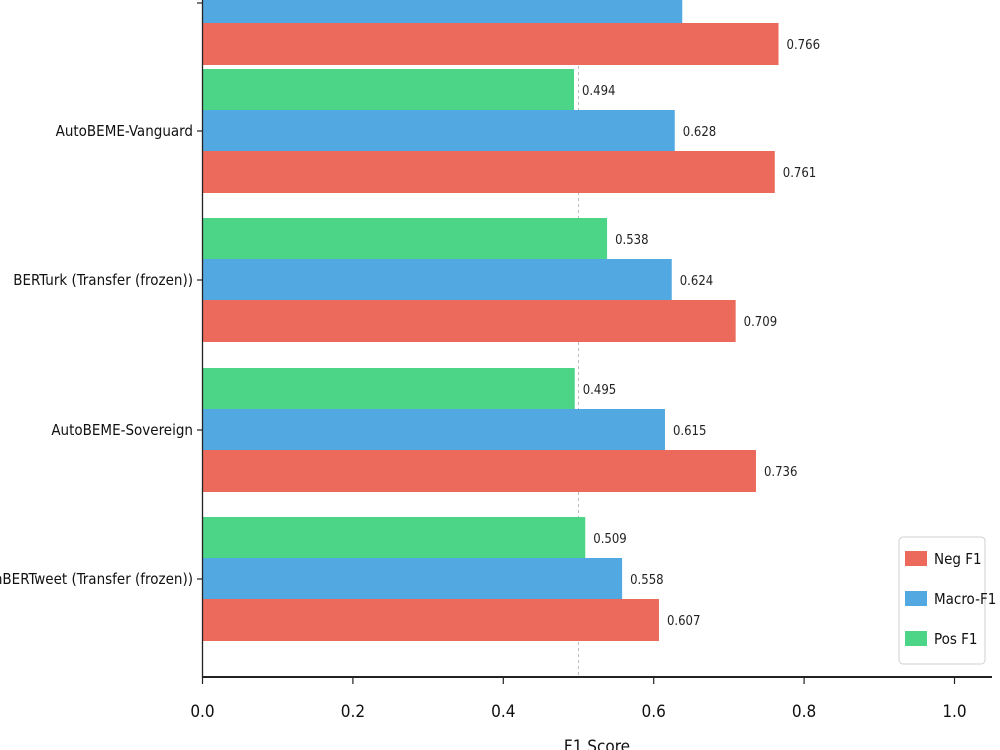 The height and width of the screenshot is (750, 1000). What do you see at coordinates (96, 579) in the screenshot?
I see `category-label: TurkishBERTweet (Transfer (frozen))` at bounding box center [96, 579].